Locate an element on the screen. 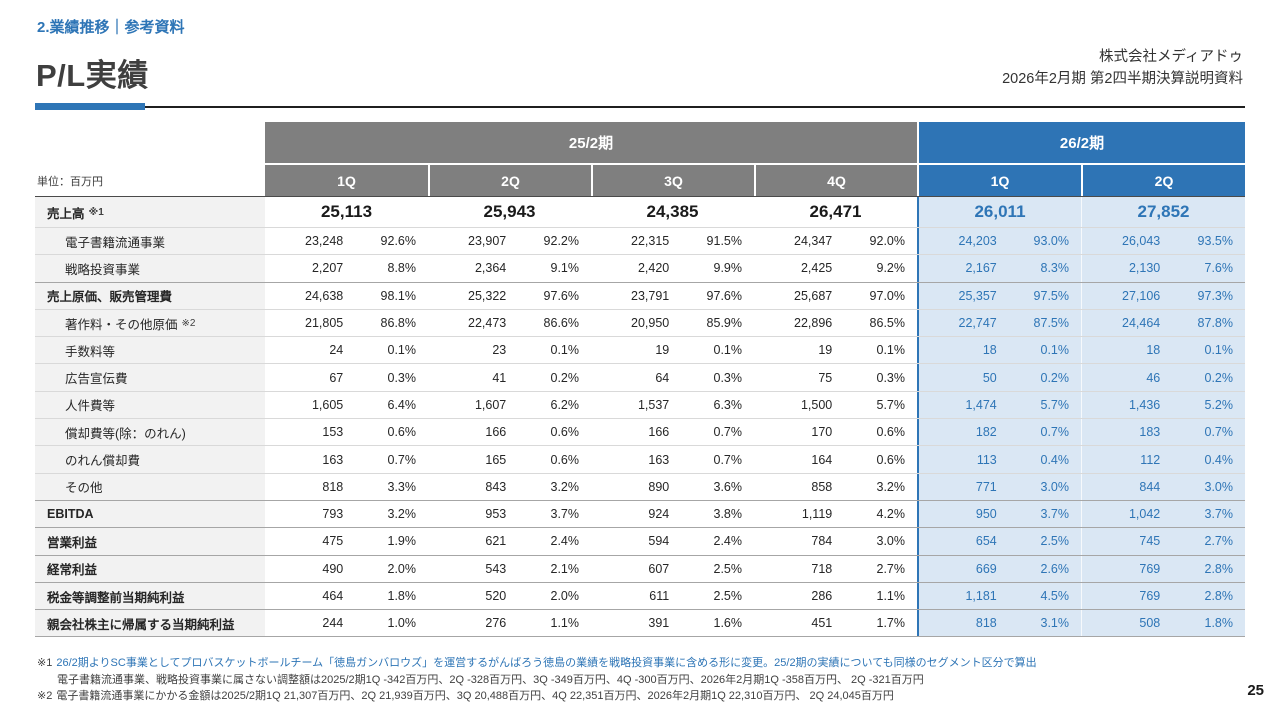  row-label: 広告宣伝費 is located at coordinates (150, 377).